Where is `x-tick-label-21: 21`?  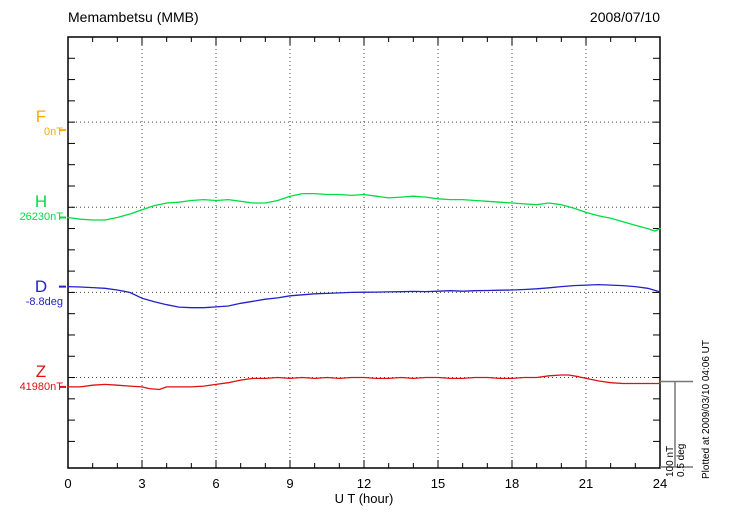
x-tick-label-21: 21 is located at coordinates (586, 483).